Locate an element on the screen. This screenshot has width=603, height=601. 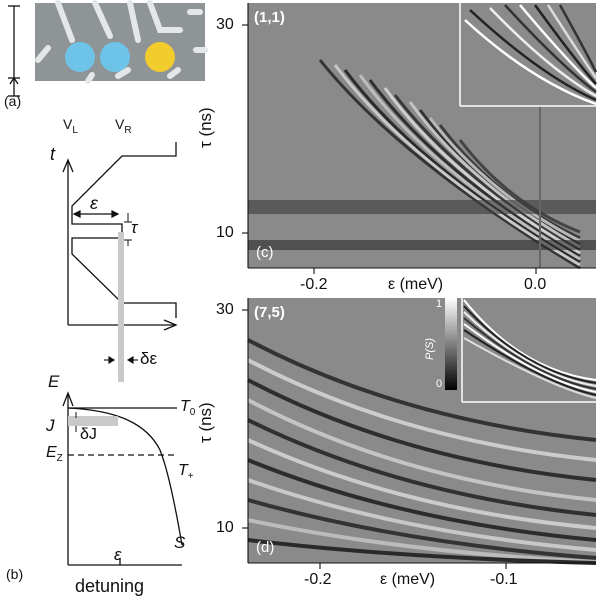
j-label: J is located at coordinates (50, 425).